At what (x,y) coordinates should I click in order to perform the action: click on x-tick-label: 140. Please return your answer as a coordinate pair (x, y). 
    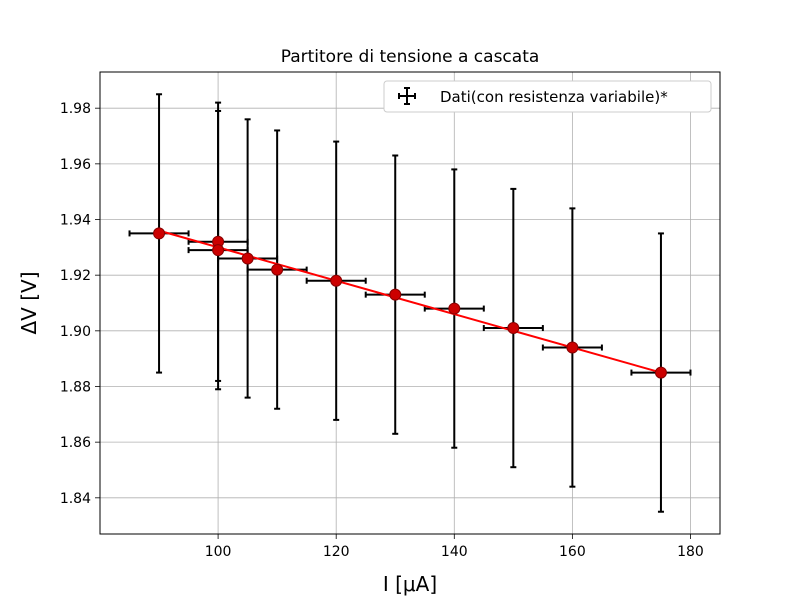
    Looking at the image, I should click on (454, 552).